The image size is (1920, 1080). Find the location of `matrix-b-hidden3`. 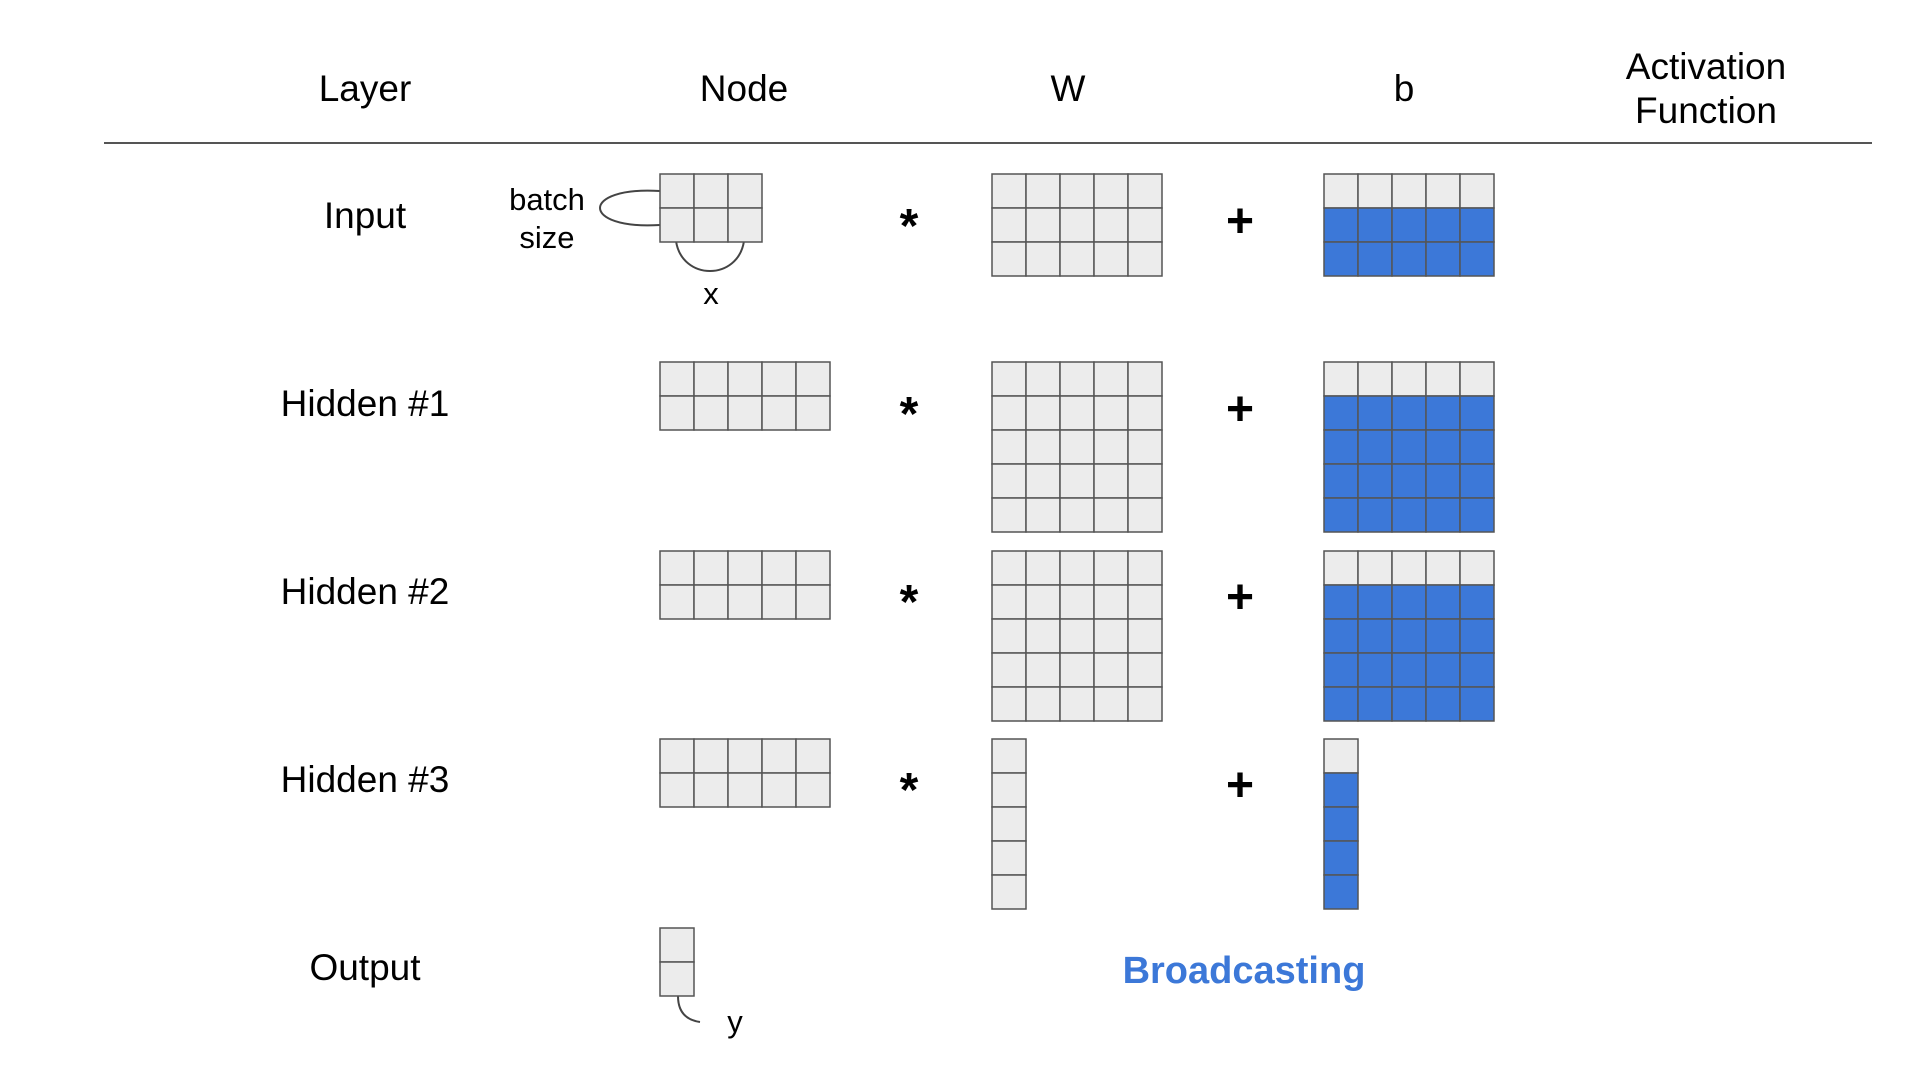

matrix-b-hidden3 is located at coordinates (1341, 824).